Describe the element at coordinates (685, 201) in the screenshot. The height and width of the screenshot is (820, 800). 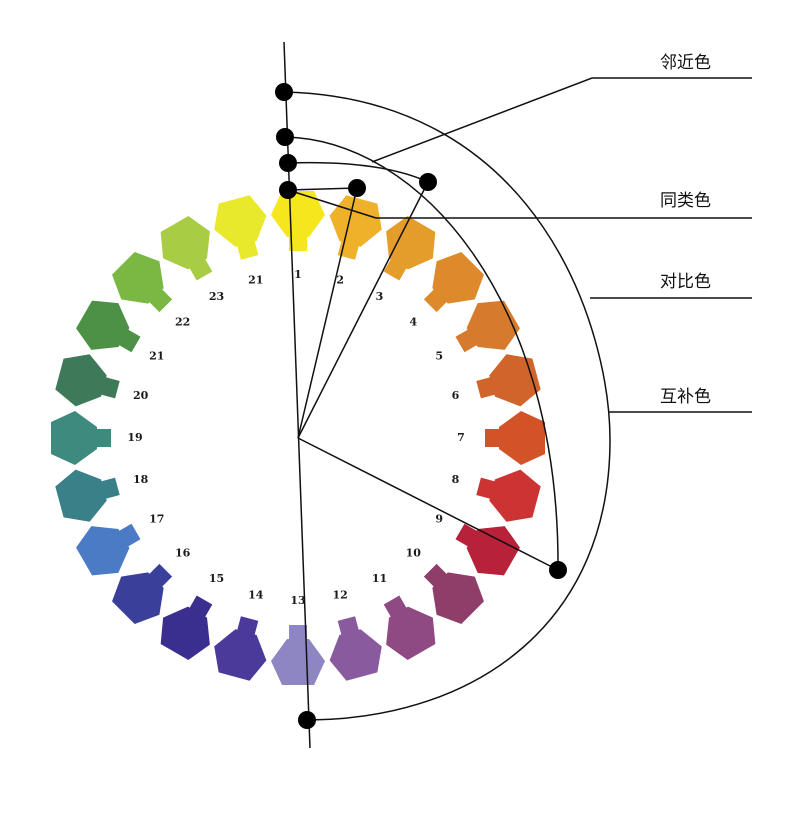
I see `label-analogous: 同类色` at that location.